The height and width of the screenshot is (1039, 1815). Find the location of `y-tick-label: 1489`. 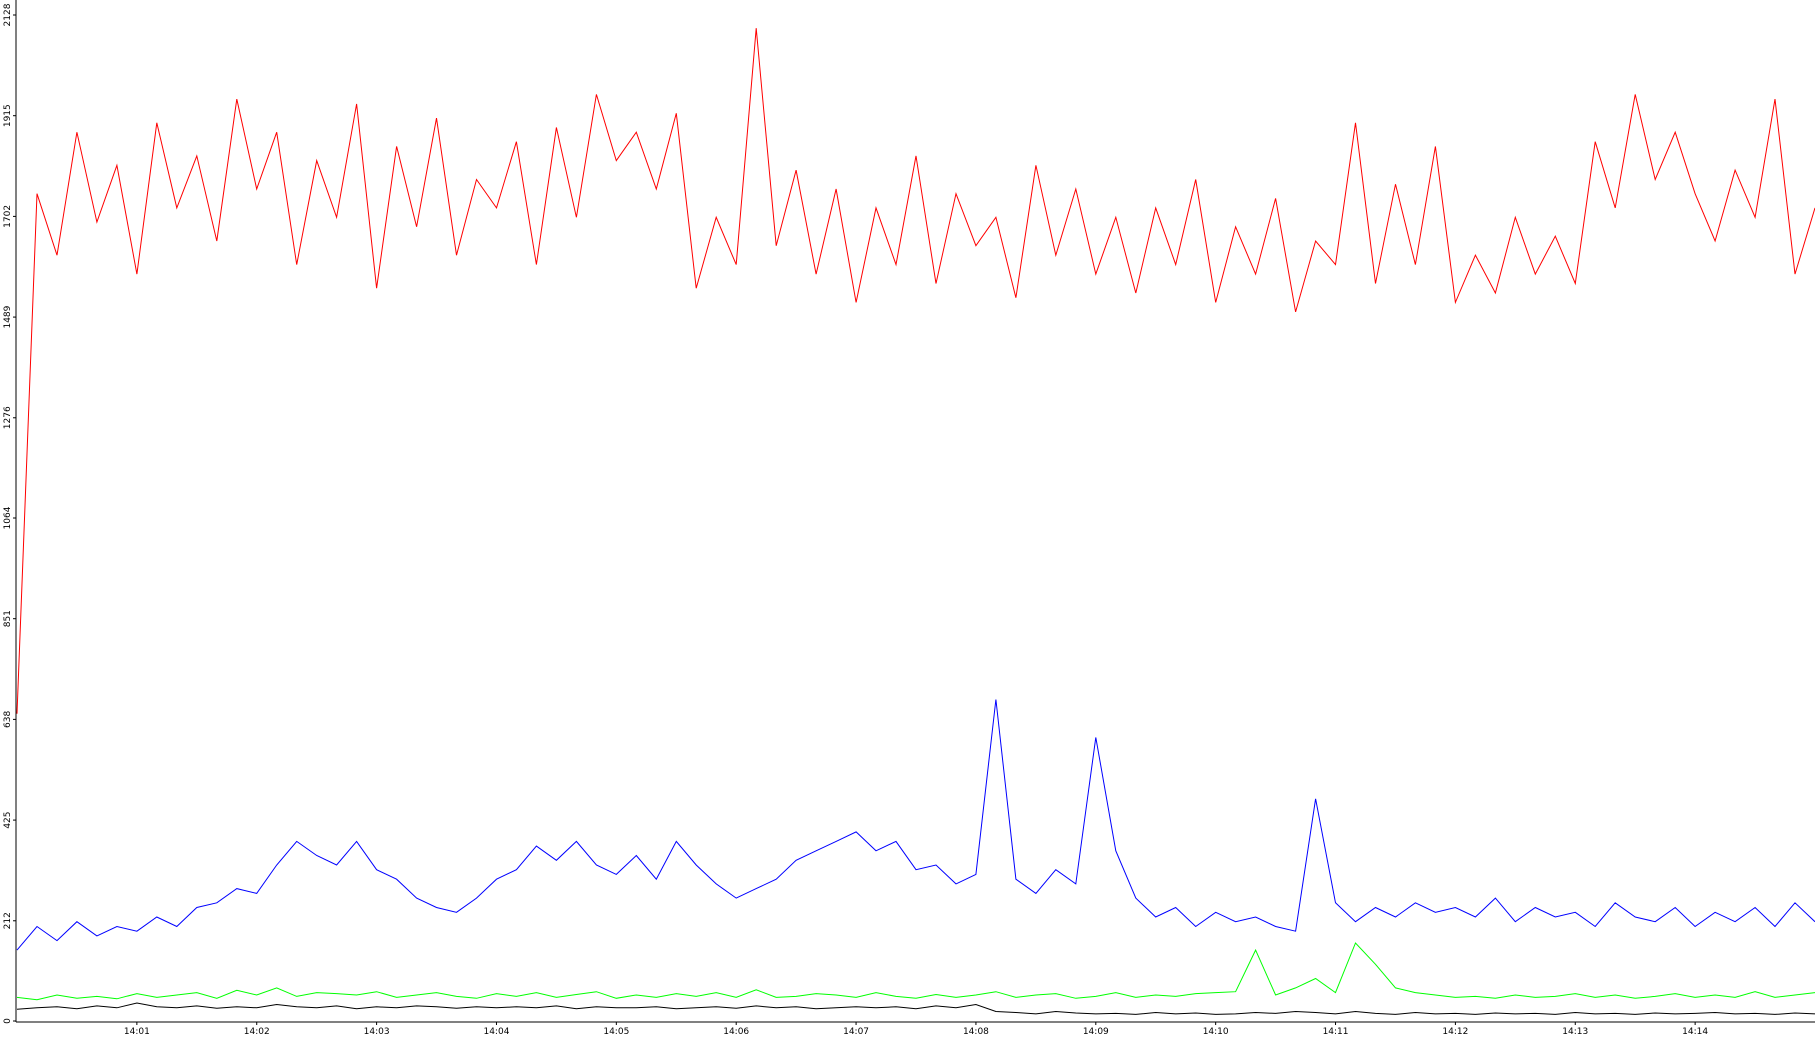

y-tick-label: 1489 is located at coordinates (8, 316).